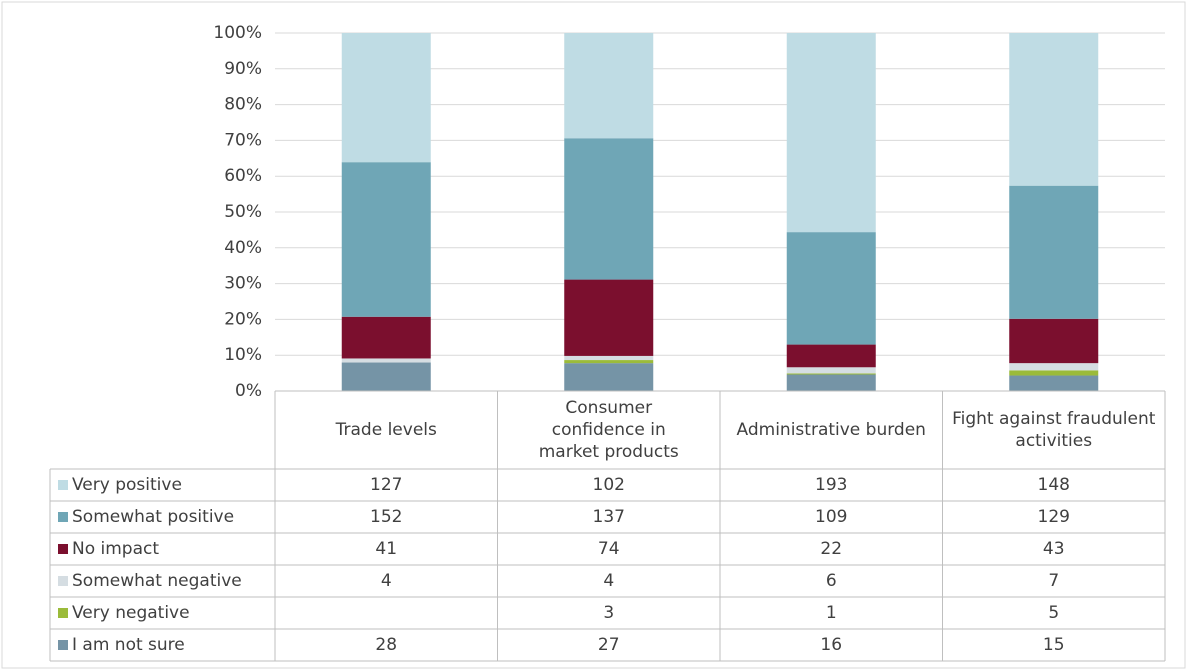 This screenshot has width=1187, height=670. I want to click on table-value: 193, so click(831, 485).